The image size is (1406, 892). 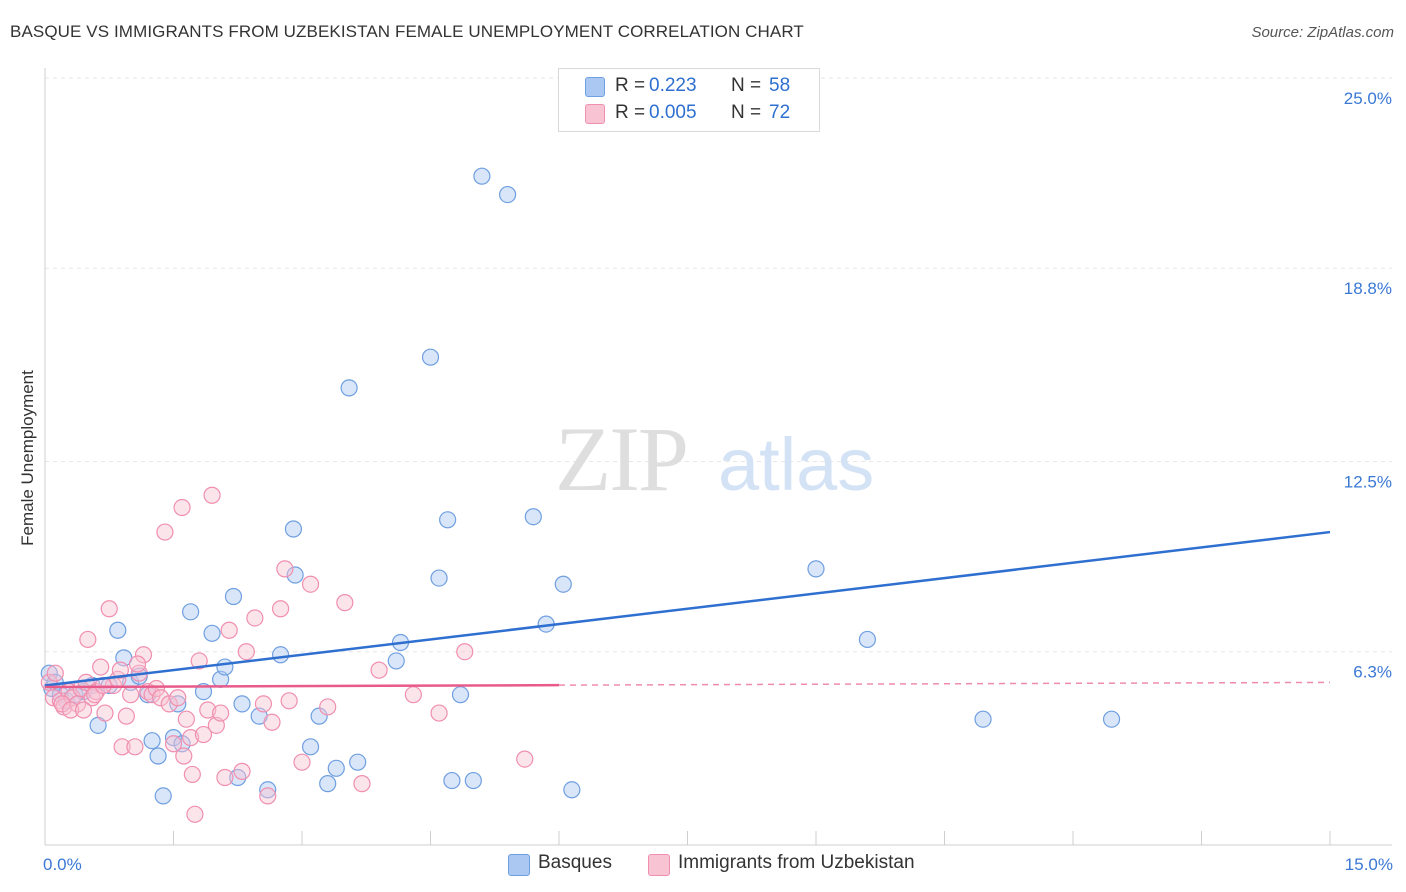 What do you see at coordinates (780, 112) in the screenshot?
I see `legend-n-value: 72` at bounding box center [780, 112].